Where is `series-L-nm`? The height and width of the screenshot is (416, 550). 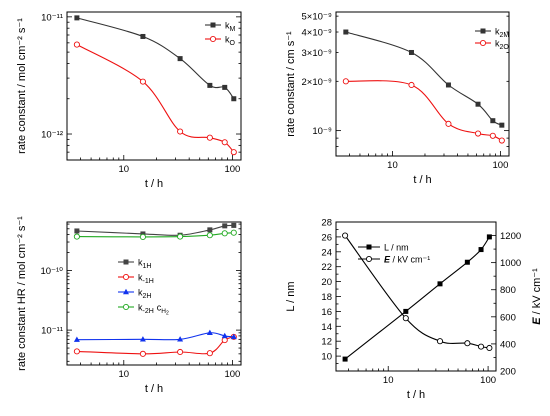 series-L-nm is located at coordinates (417, 298).